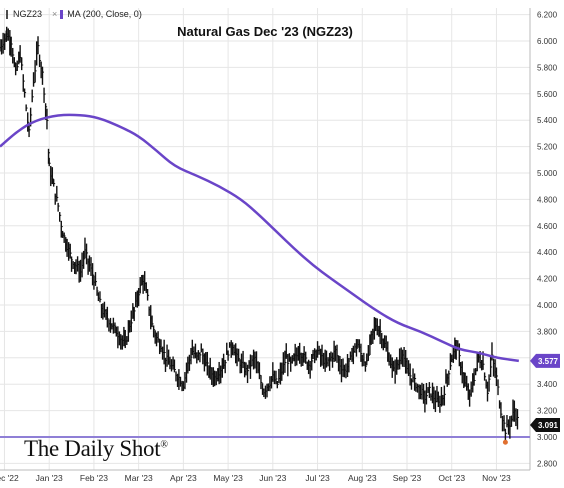 The width and height of the screenshot is (564, 488). What do you see at coordinates (49, 478) in the screenshot?
I see `x-tick-label: Jan '23` at bounding box center [49, 478].